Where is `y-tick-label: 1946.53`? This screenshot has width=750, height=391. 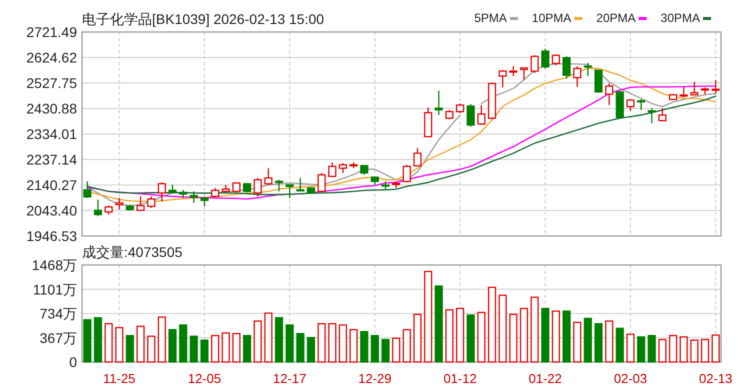 y-tick-label: 1946.53 is located at coordinates (52, 236).